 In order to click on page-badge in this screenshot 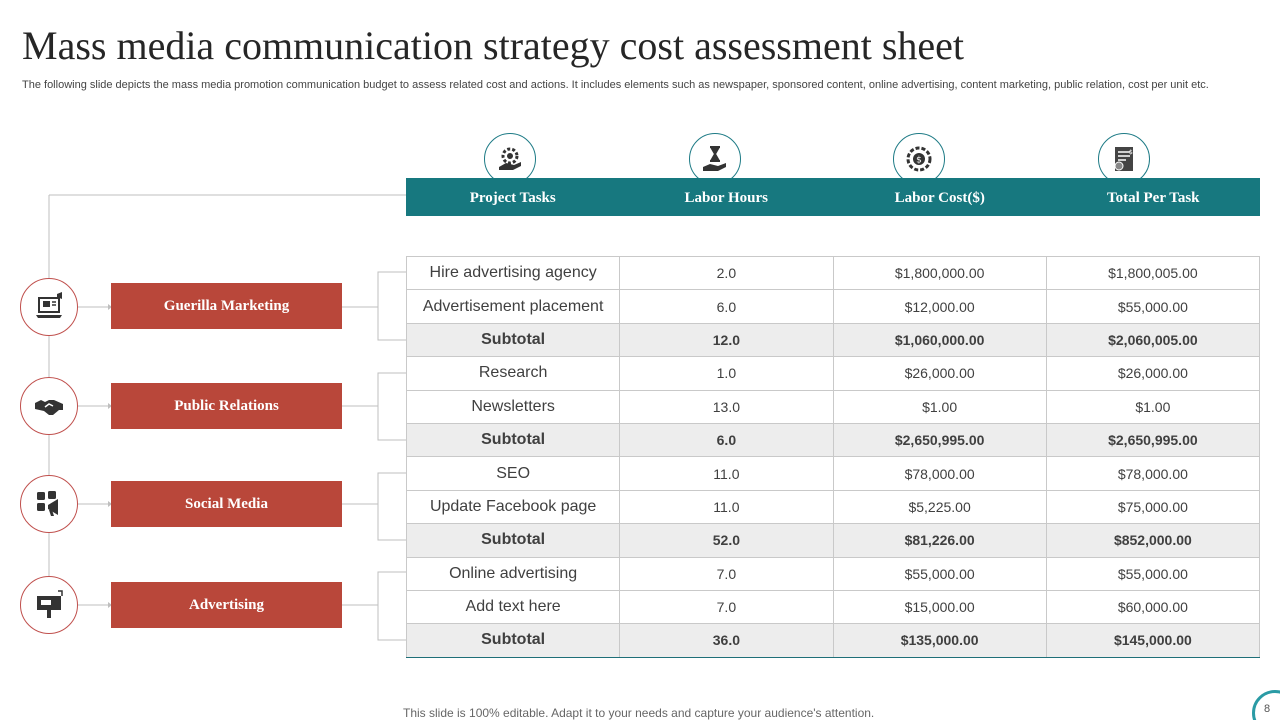, I will do `click(1266, 705)`.